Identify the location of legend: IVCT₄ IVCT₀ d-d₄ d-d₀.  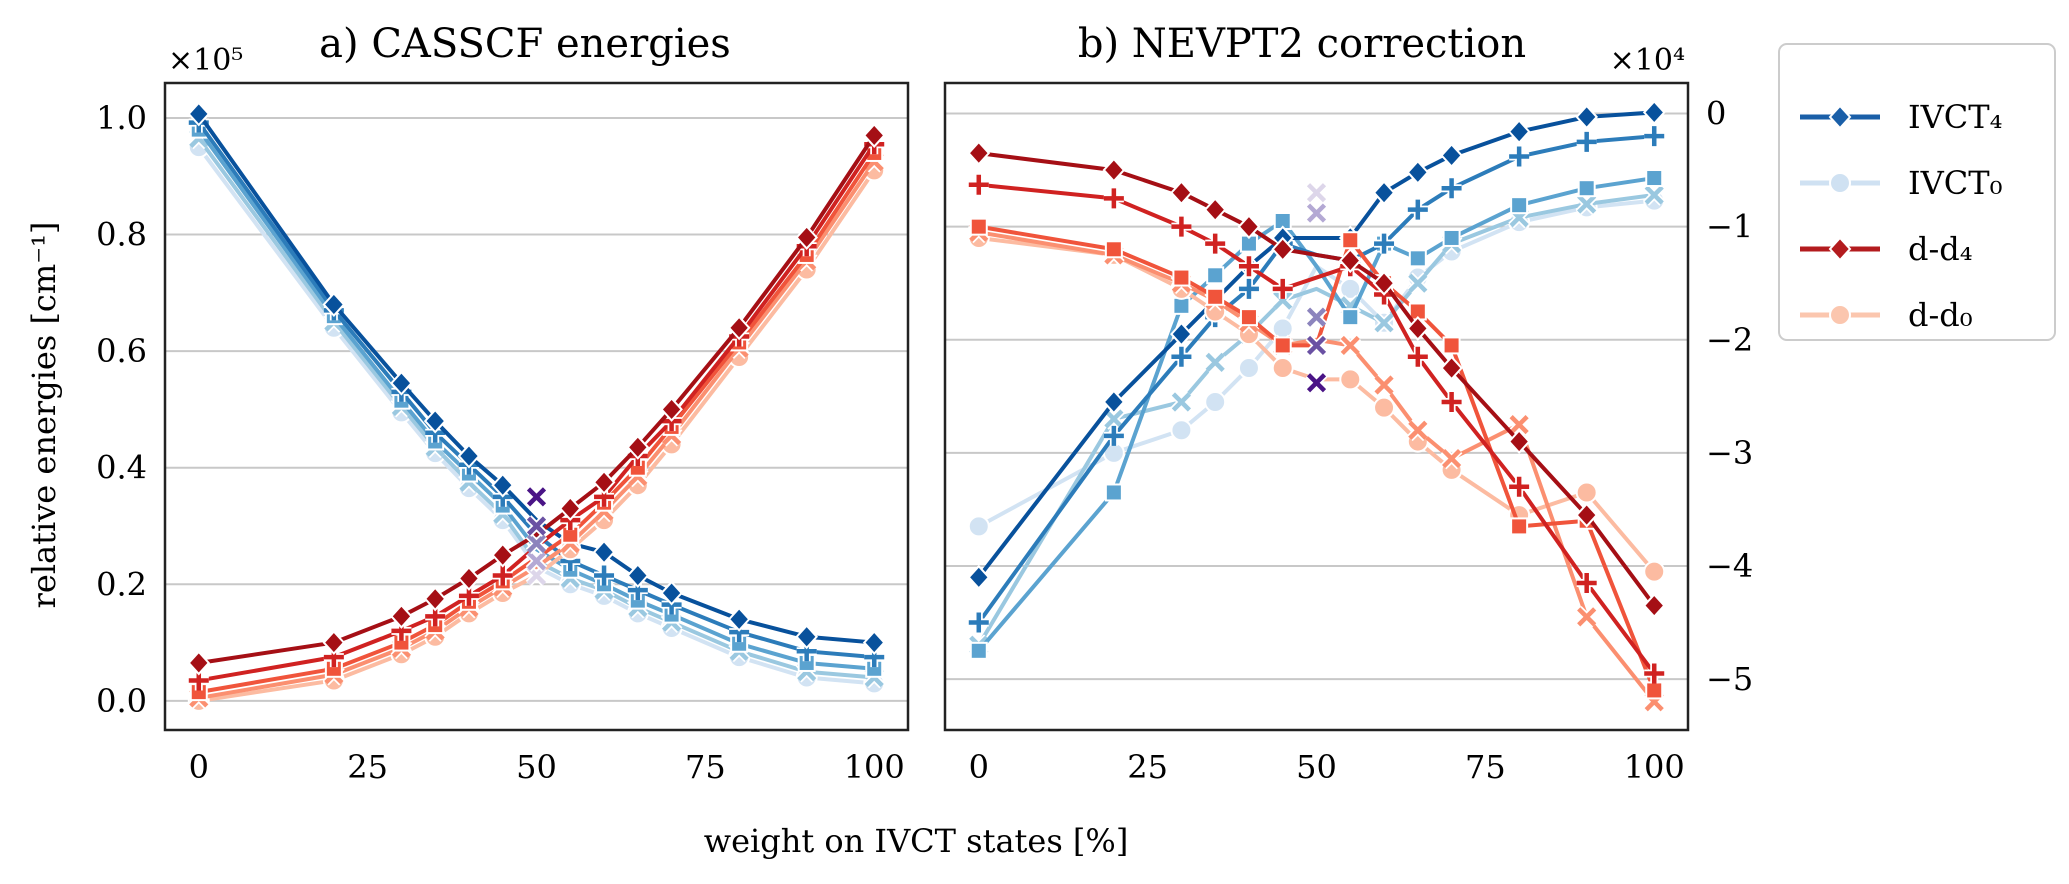
(1917, 192).